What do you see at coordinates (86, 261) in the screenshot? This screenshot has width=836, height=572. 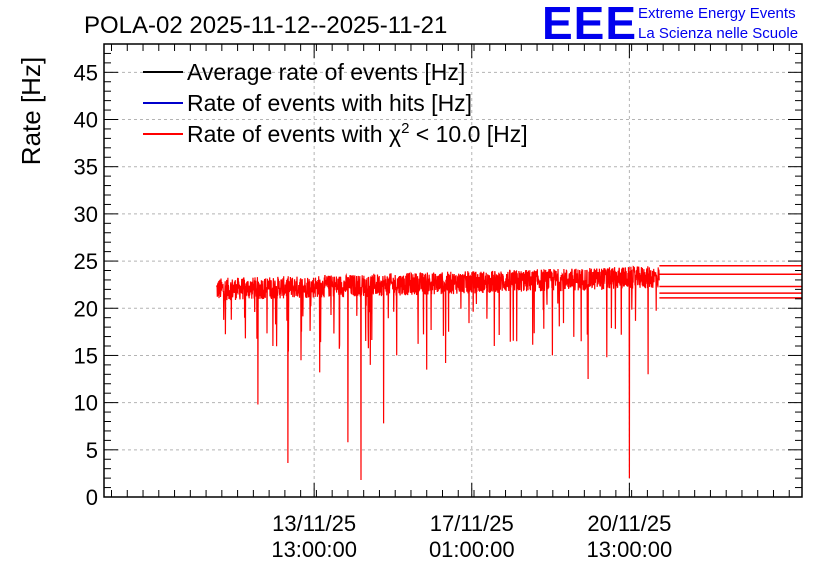 I see `y-tick-label-25: 25` at bounding box center [86, 261].